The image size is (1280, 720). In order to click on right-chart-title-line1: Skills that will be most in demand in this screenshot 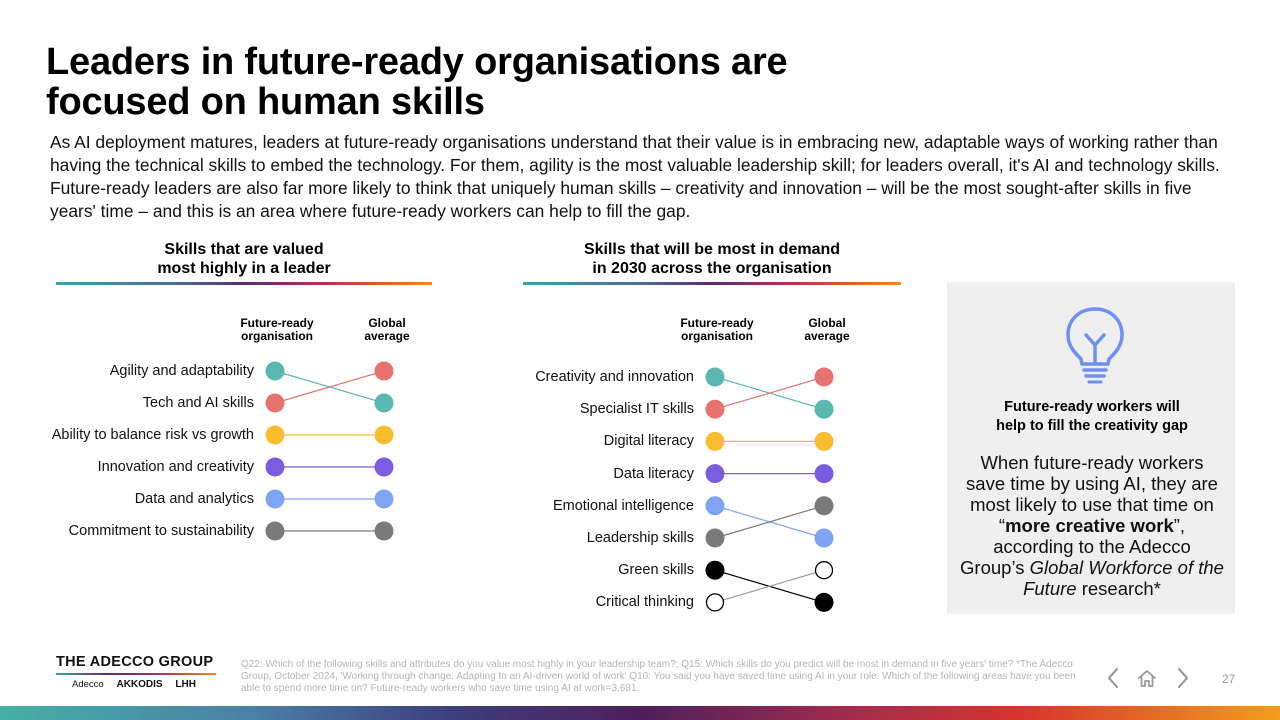, I will do `click(712, 249)`.